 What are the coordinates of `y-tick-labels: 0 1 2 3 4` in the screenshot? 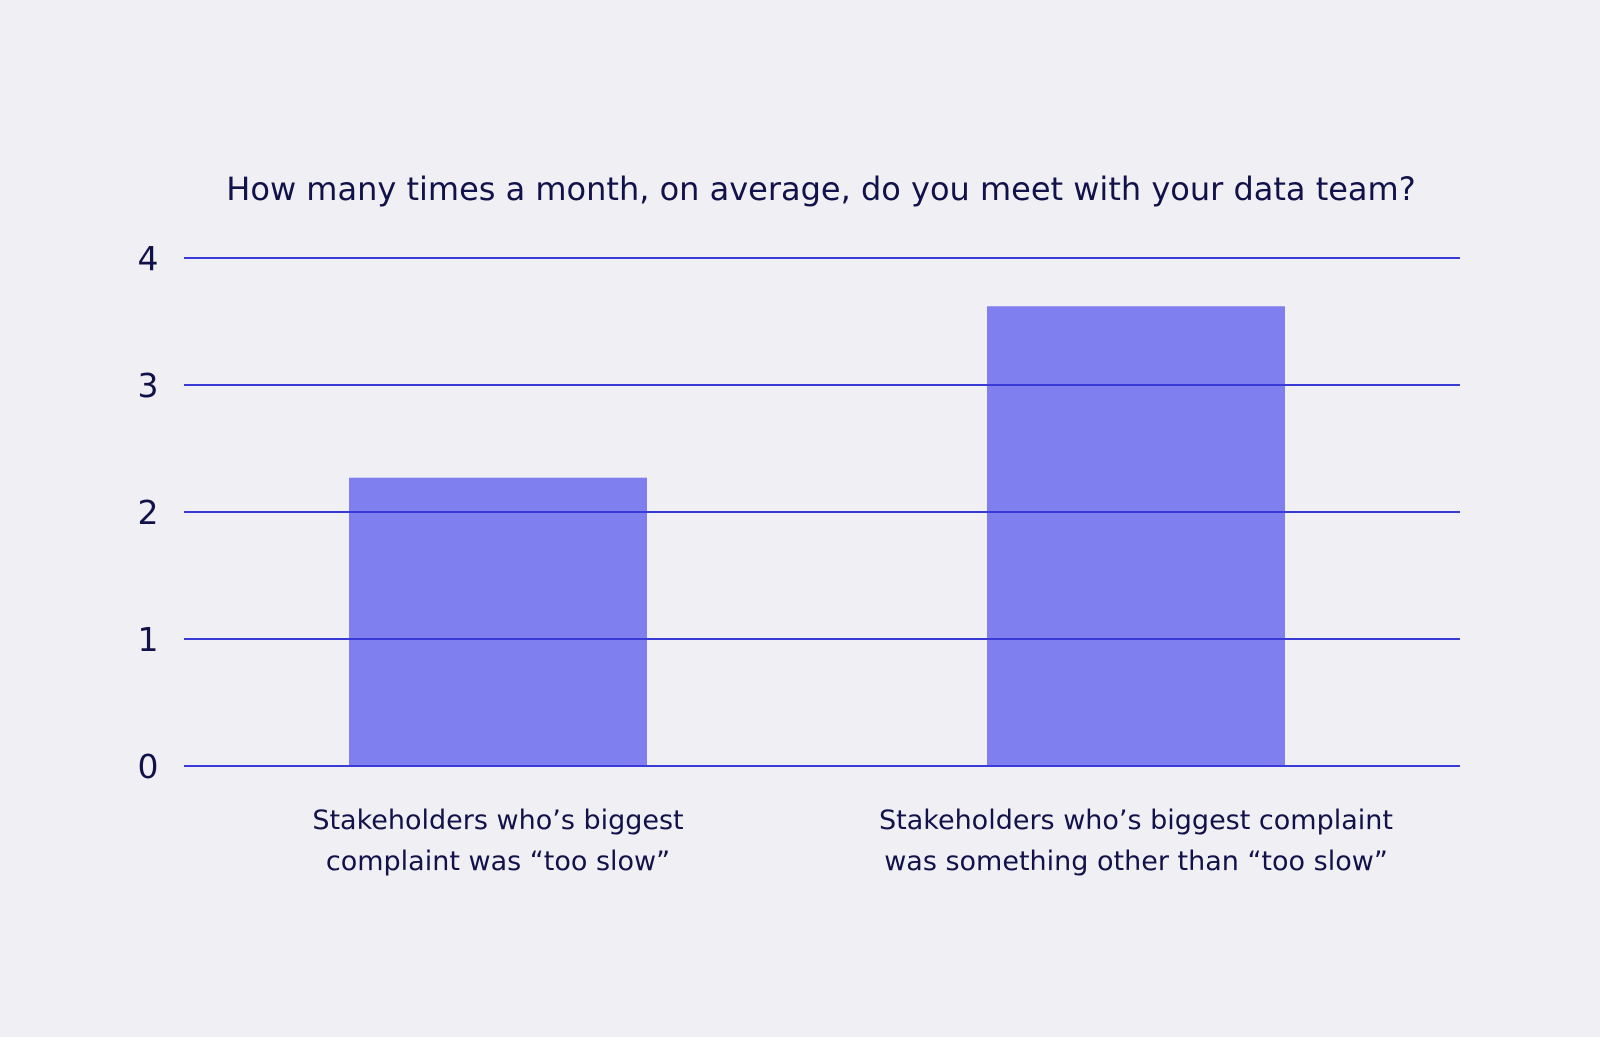 It's located at (148, 512).